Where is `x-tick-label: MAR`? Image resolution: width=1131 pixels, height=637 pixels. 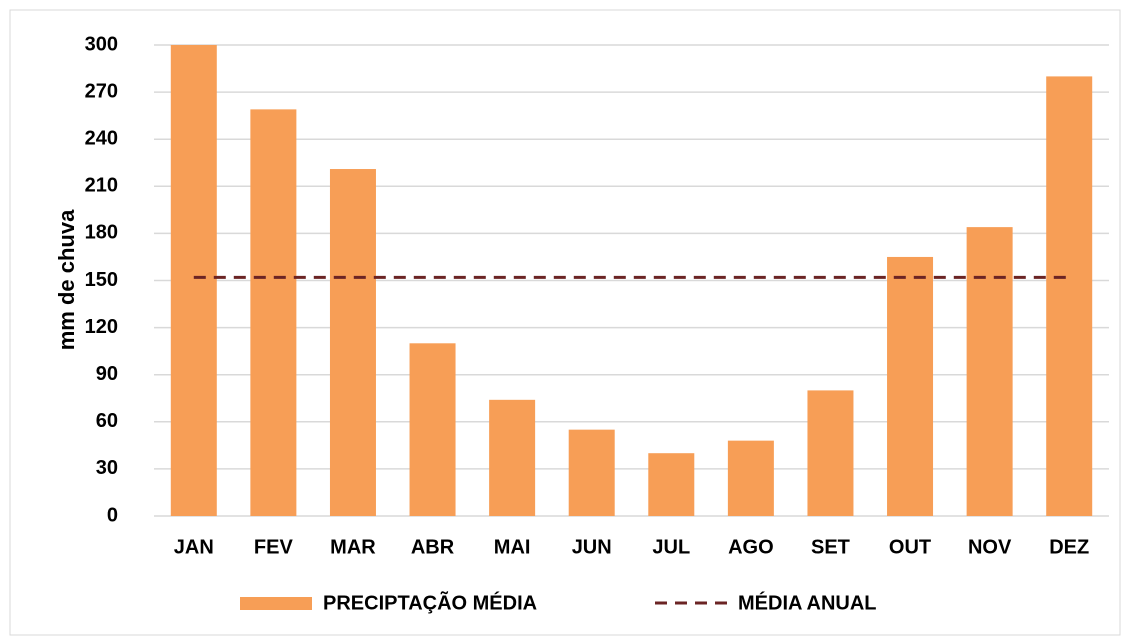 x-tick-label: MAR is located at coordinates (353, 547).